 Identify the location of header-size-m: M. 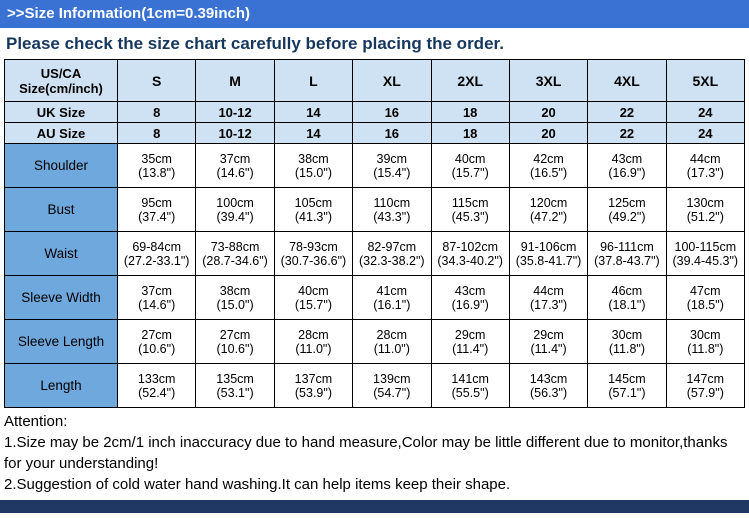
(235, 80).